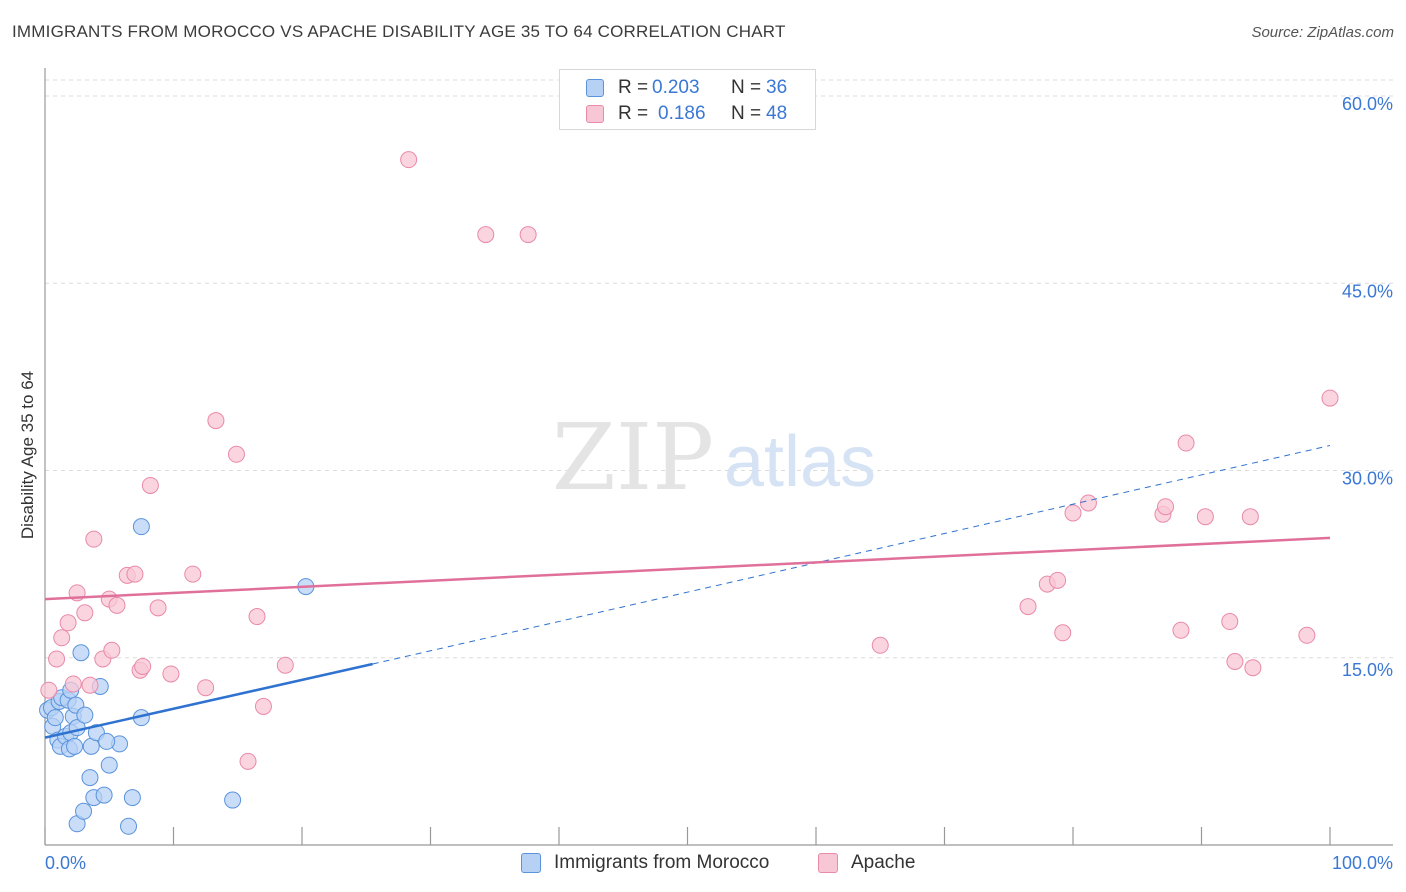 This screenshot has height=892, width=1406. Describe the element at coordinates (531, 863) in the screenshot. I see `bottom-legend-swatch-blue` at that location.